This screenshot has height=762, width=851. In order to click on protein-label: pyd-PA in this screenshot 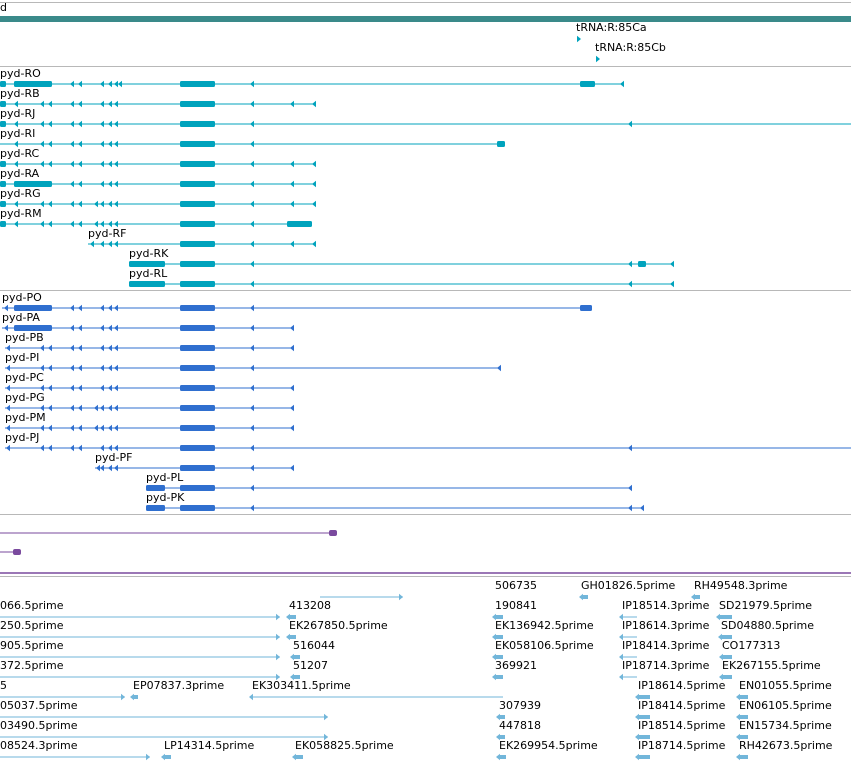, I will do `click(21, 317)`.